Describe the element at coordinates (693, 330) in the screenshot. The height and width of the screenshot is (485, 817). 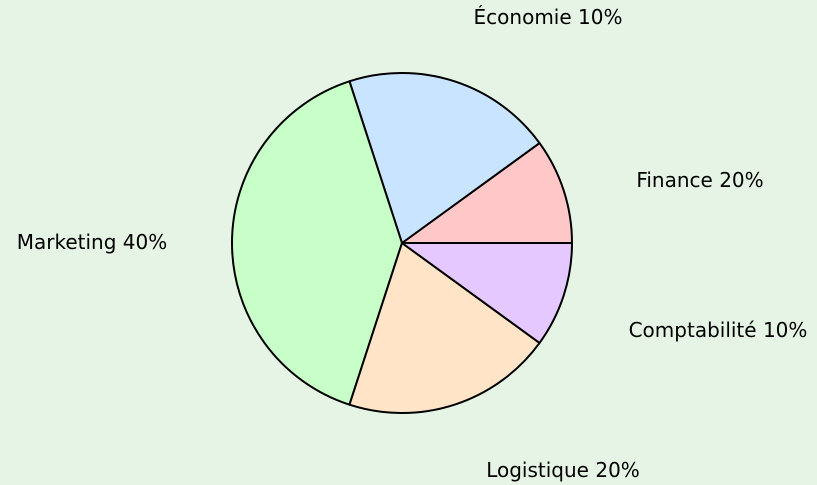
I see `slice-name: Comptabilité` at that location.